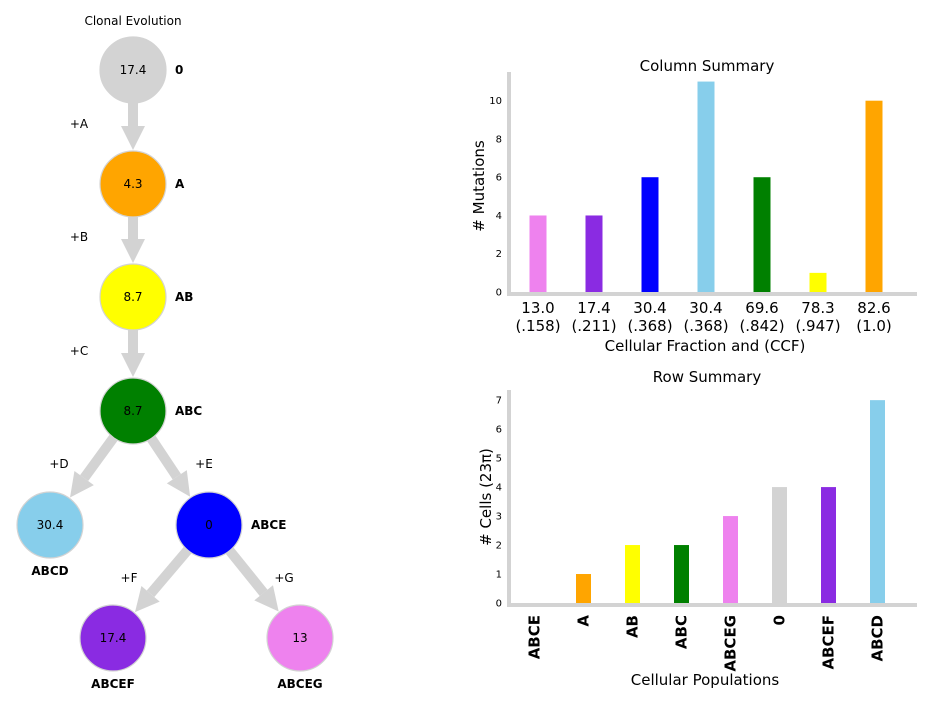  What do you see at coordinates (479, 186) in the screenshot?
I see `column-chart-ylabel: # Mutations` at bounding box center [479, 186].